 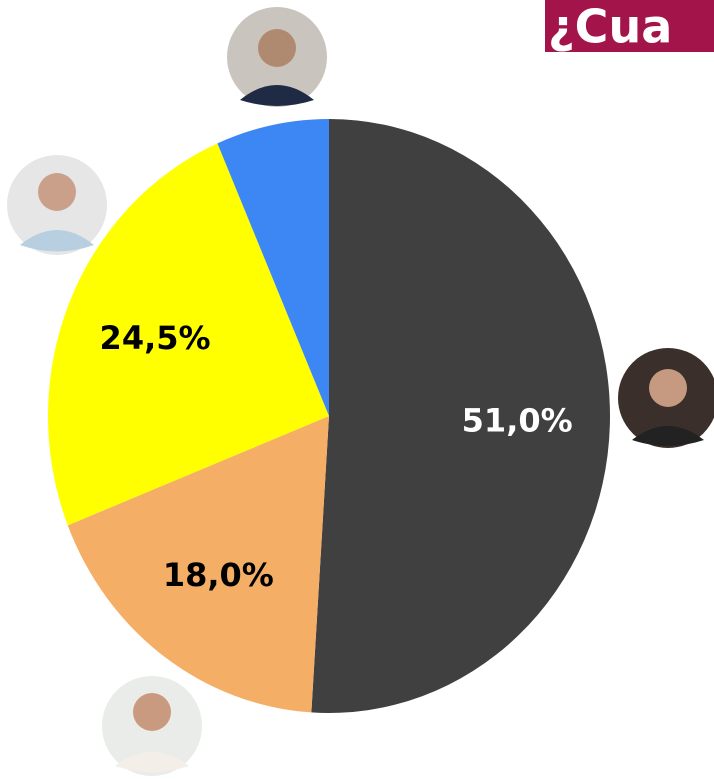 What do you see at coordinates (218, 575) in the screenshot?
I see `value-label: 18,0%` at bounding box center [218, 575].